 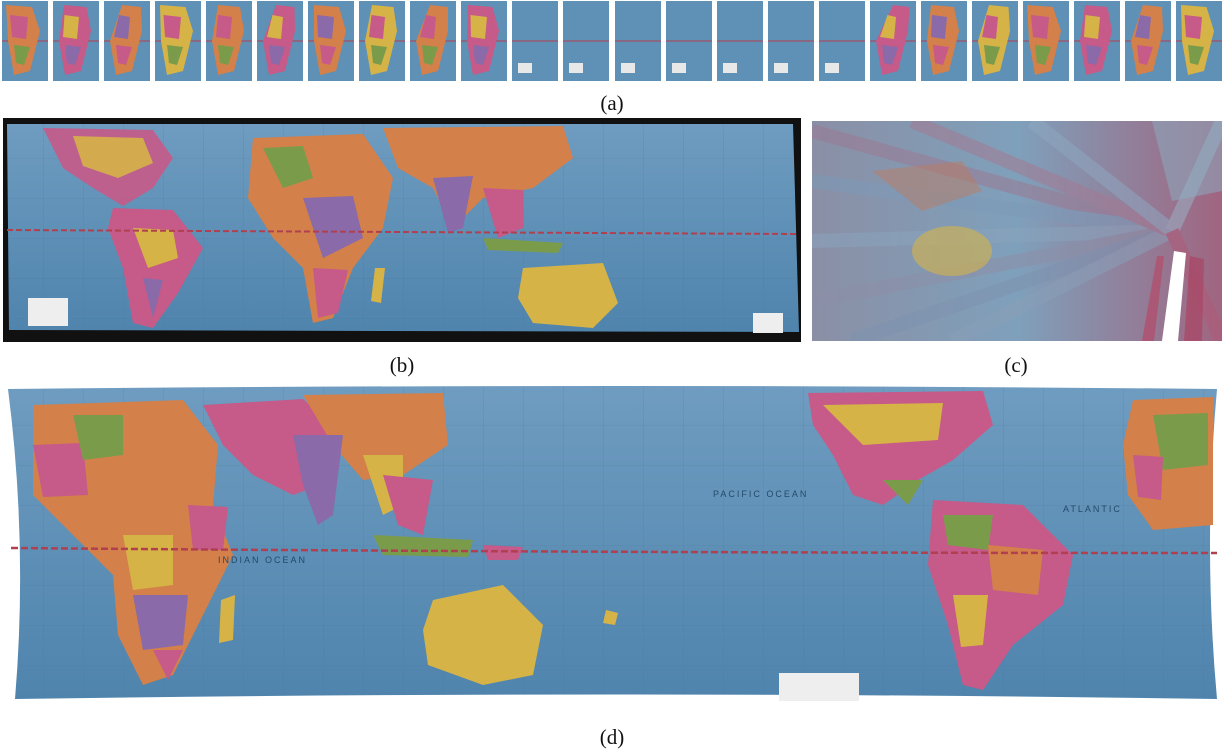 I want to click on label-indian: INDIAN OCEAN, so click(x=262, y=560).